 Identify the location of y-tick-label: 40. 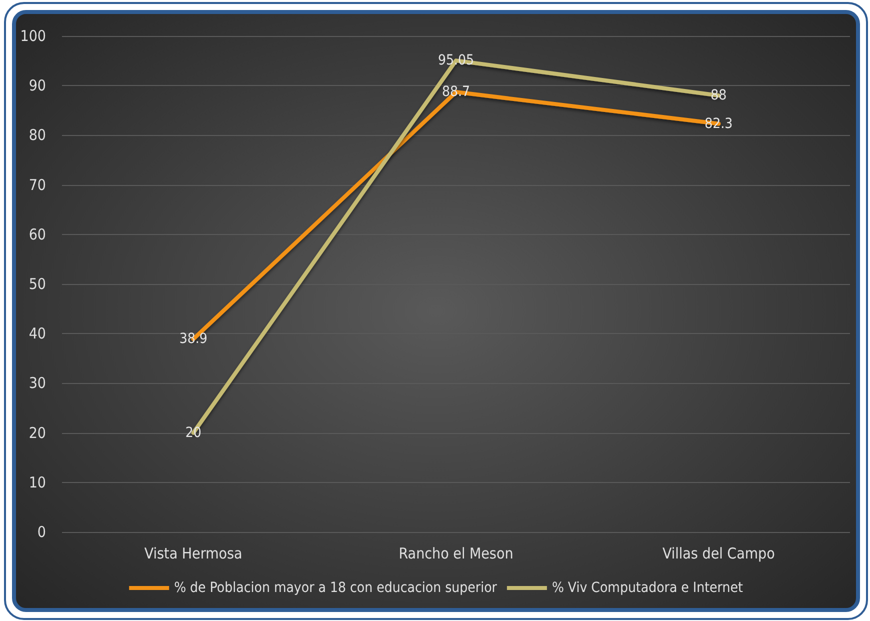
(37, 333).